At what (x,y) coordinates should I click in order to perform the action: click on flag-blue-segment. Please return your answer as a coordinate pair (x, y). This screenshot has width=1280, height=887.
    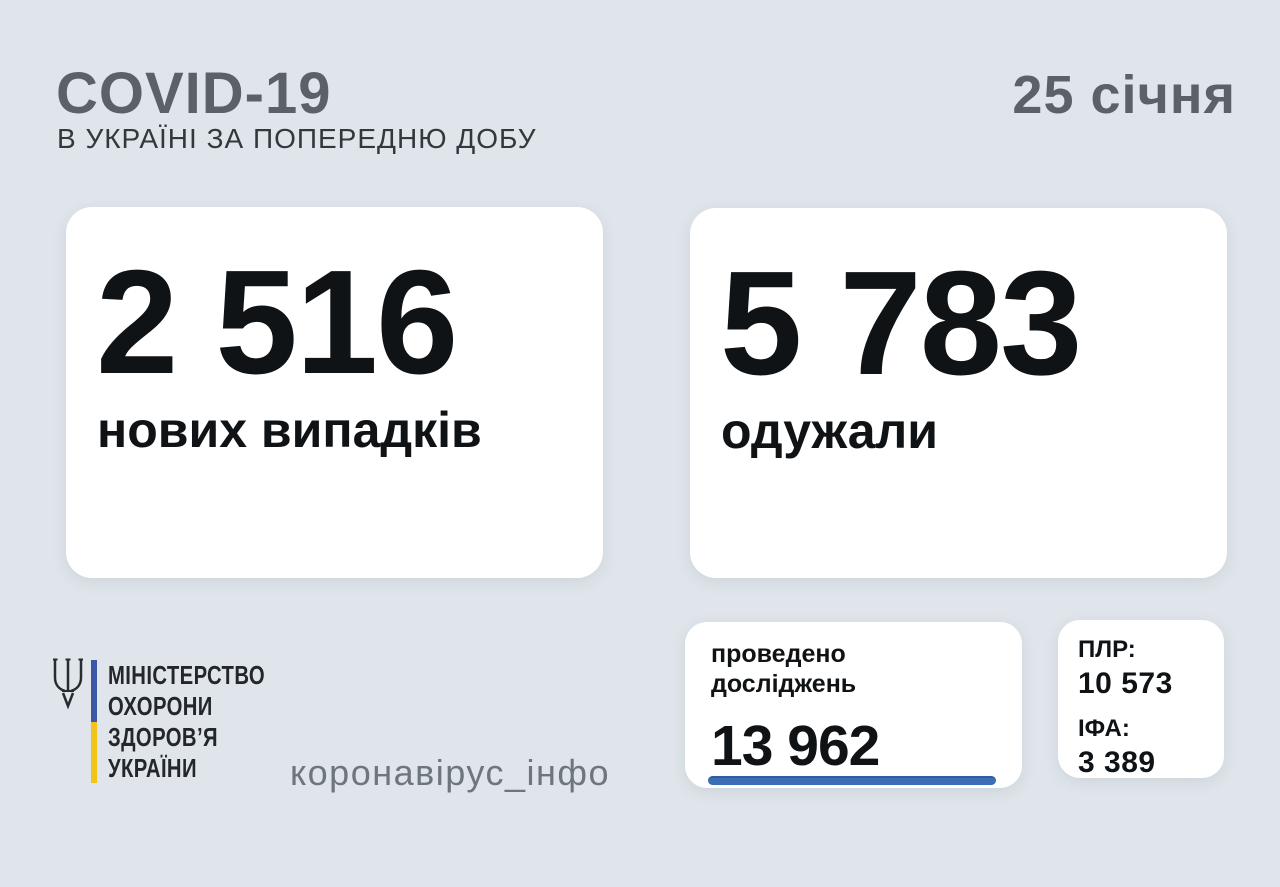
    Looking at the image, I should click on (94, 691).